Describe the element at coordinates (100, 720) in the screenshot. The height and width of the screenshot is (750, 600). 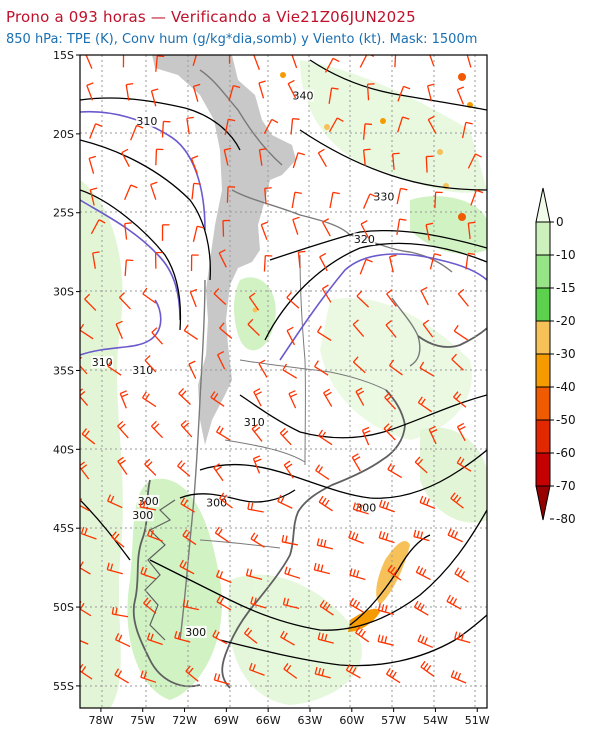
I see `lon-tick-label: 78W` at that location.